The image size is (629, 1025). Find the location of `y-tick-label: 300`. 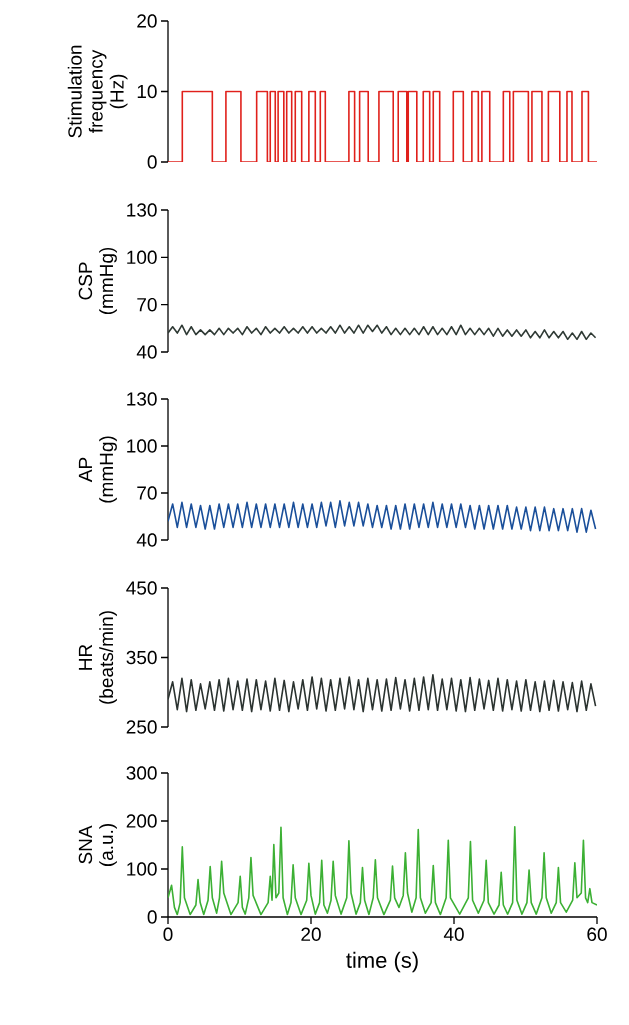

y-tick-label: 300 is located at coordinates (141, 773).